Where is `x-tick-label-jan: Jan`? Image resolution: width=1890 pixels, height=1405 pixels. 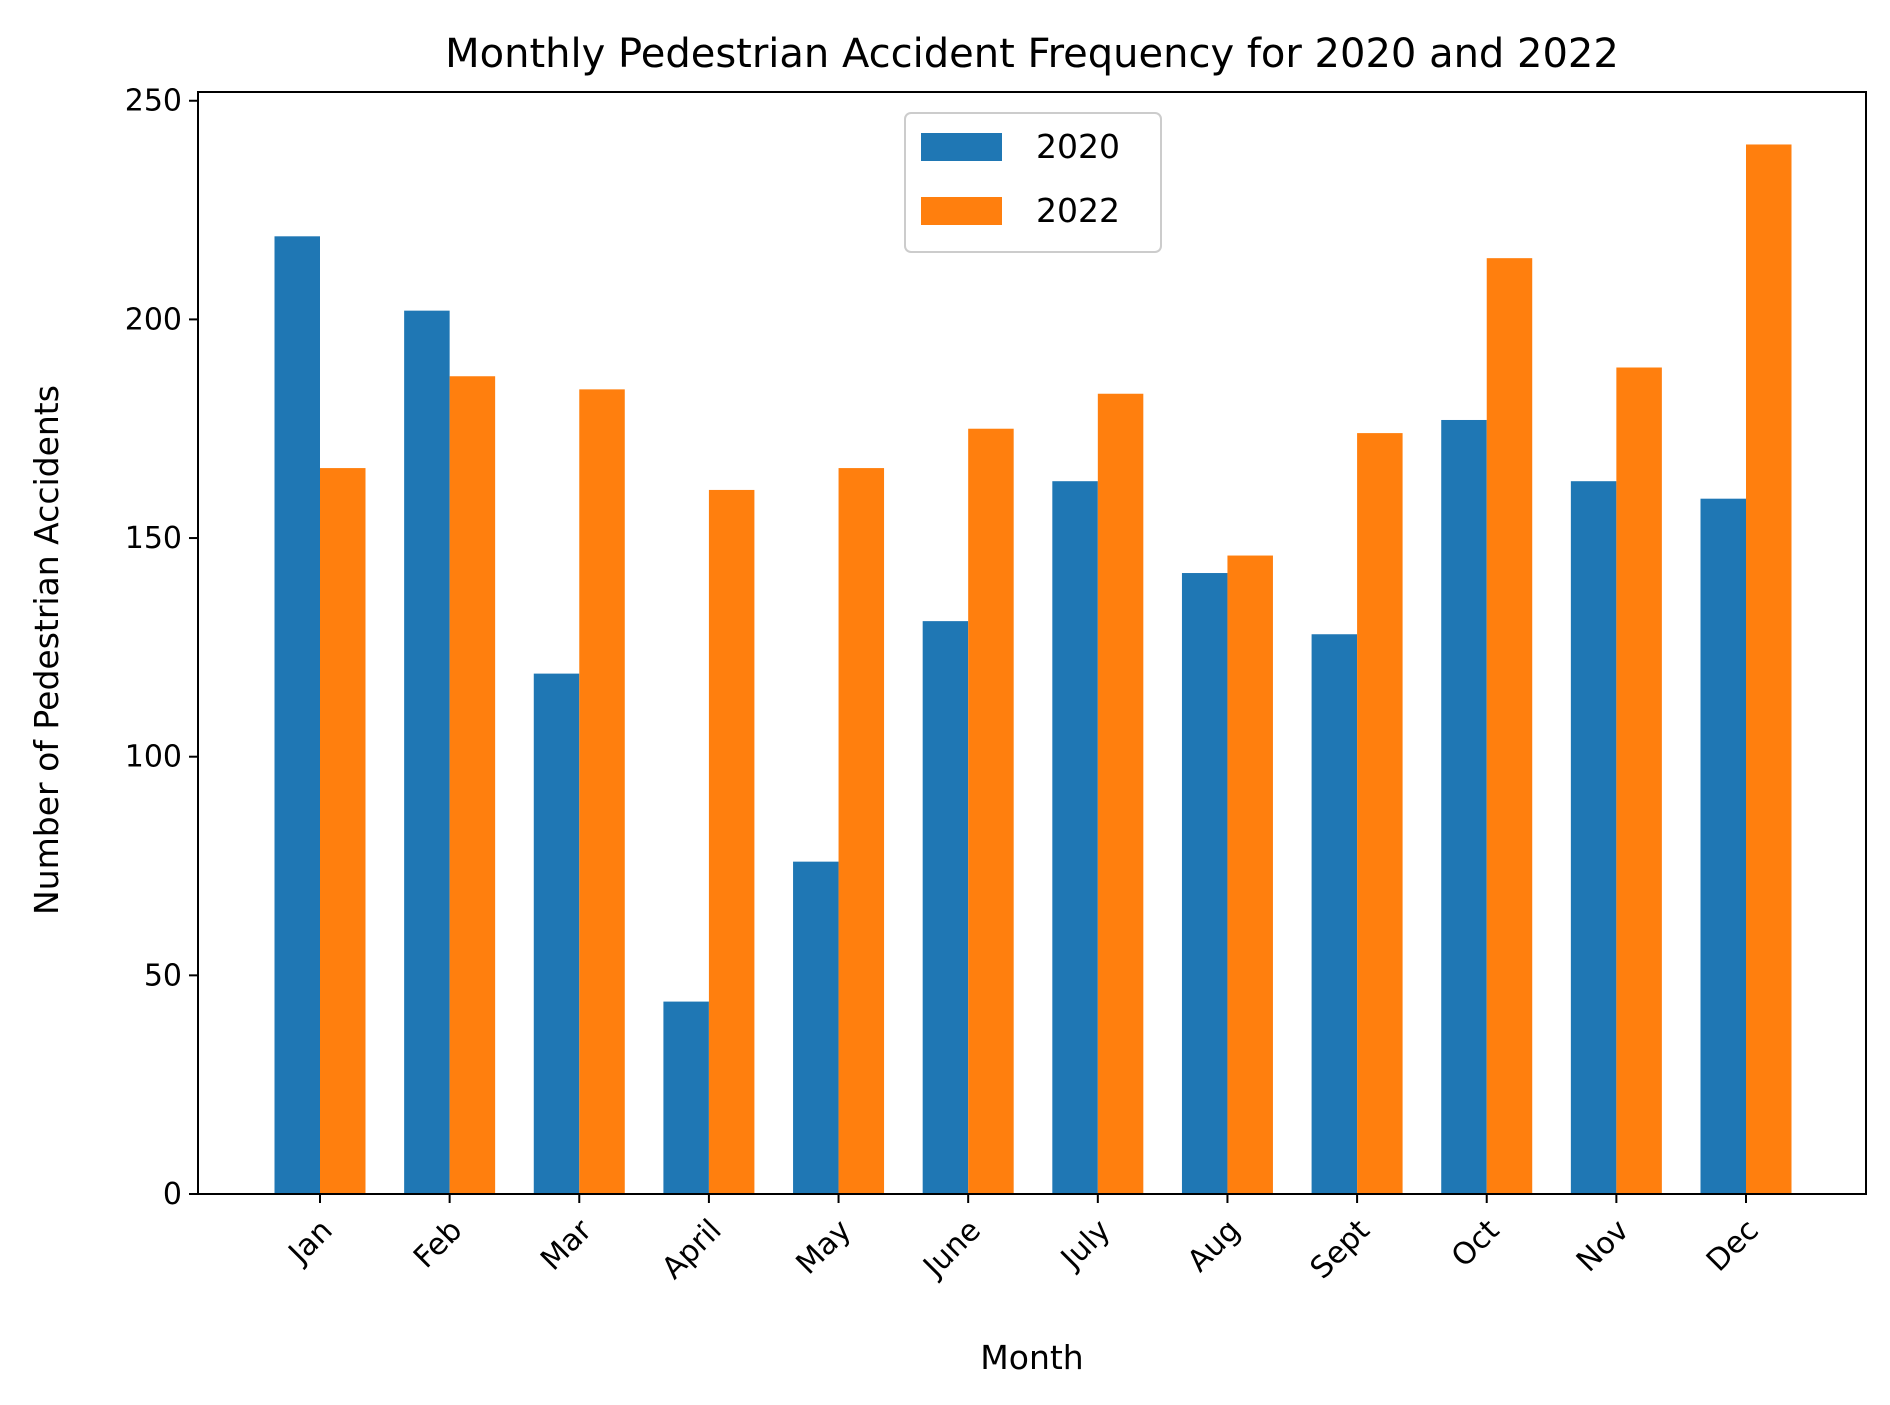 x-tick-label-jan: Jan is located at coordinates (310, 1242).